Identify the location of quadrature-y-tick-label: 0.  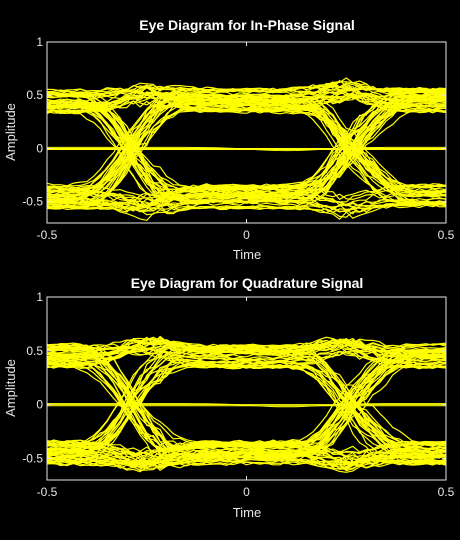
(39, 405).